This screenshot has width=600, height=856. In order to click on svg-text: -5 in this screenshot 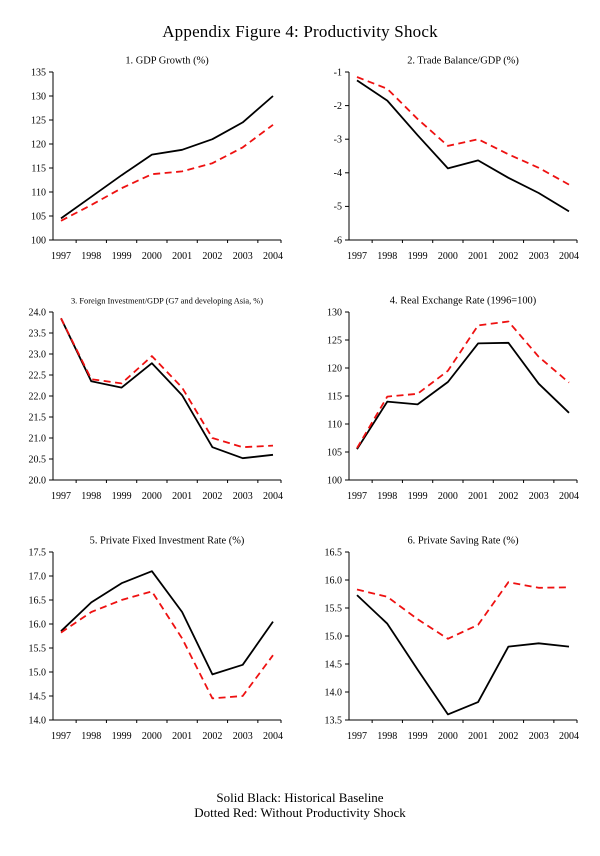, I will do `click(338, 207)`.